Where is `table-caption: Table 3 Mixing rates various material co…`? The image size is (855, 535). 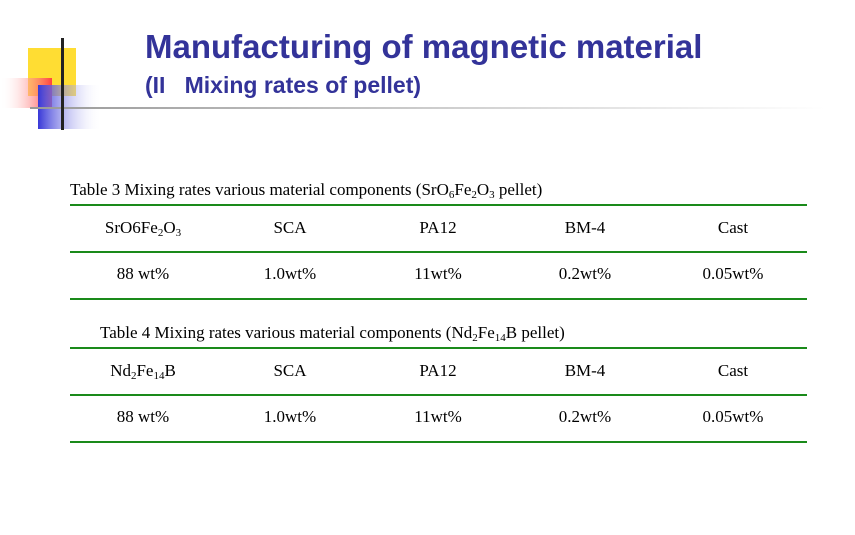
table-caption: Table 3 Mixing rates various material co… is located at coordinates (306, 190).